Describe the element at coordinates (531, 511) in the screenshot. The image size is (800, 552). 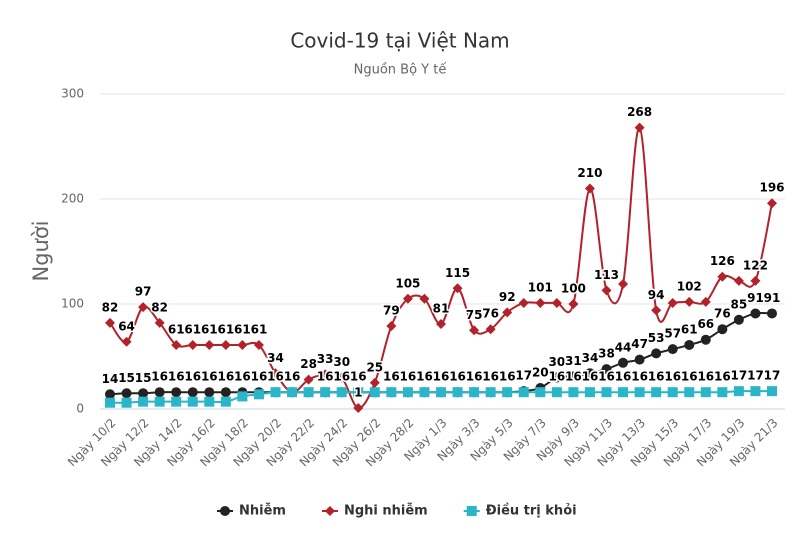
I see `legend-label: Điều trị khỏi` at that location.